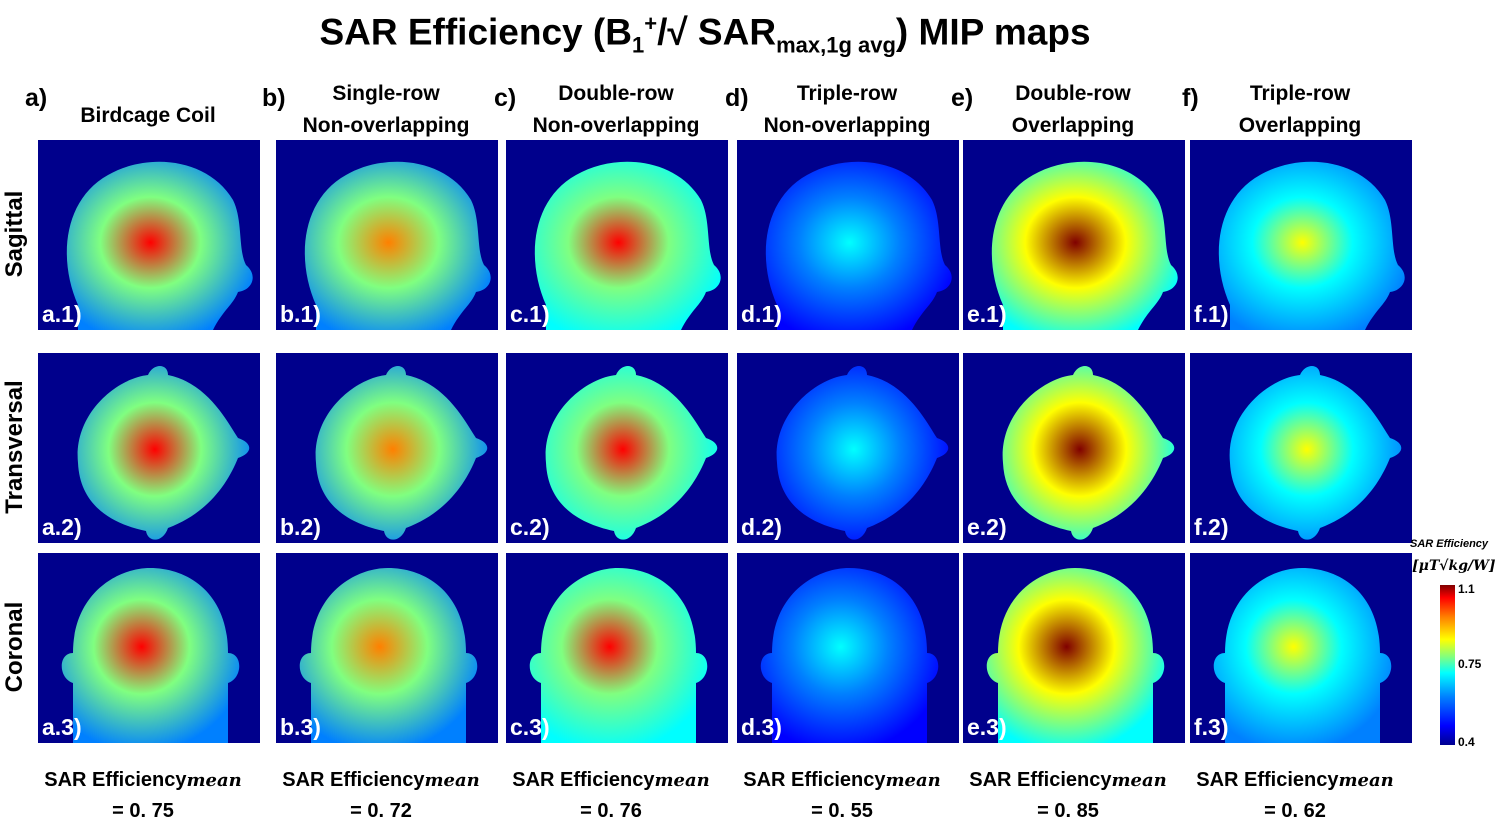  I want to click on panel-tag: f.2), so click(1211, 527).